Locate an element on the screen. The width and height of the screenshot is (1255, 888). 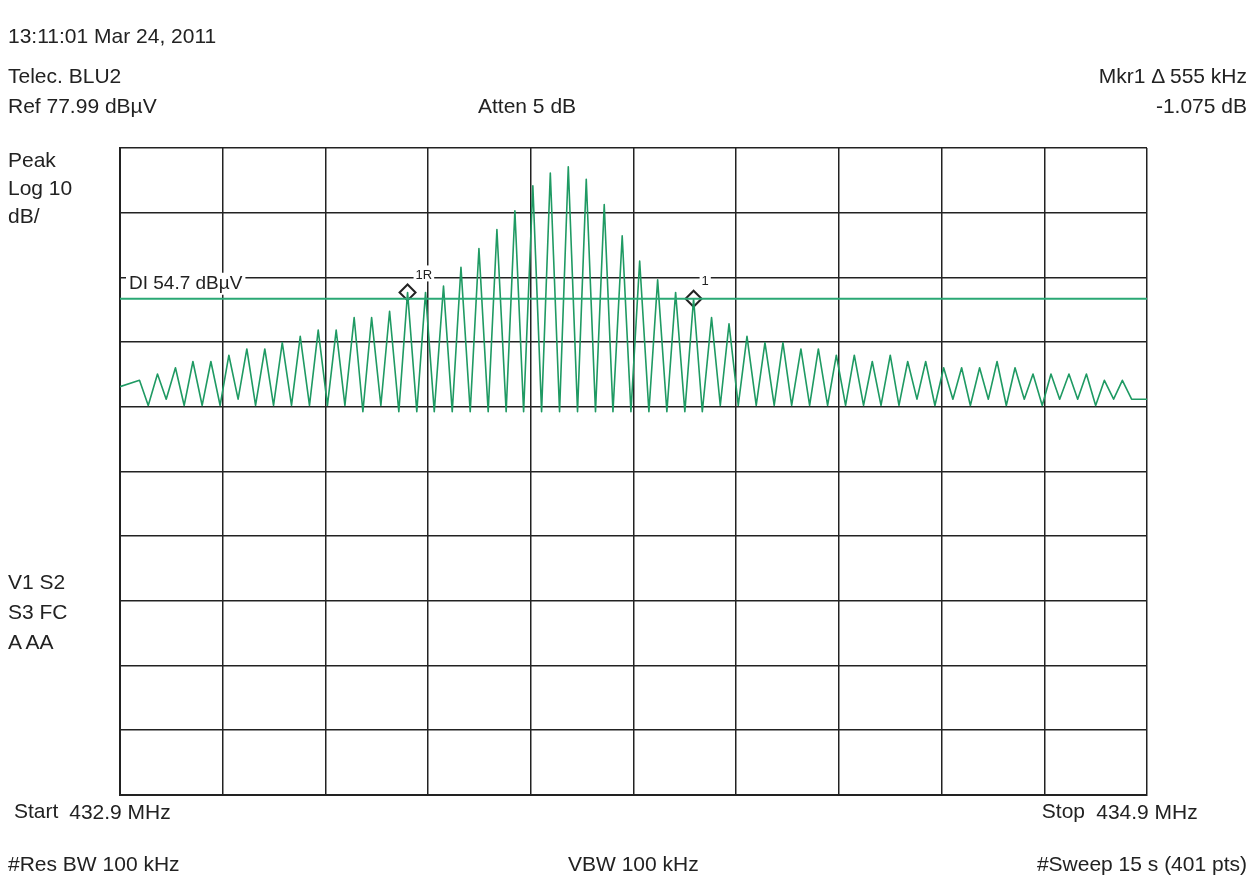
x-tick-label: 432.9 MHz is located at coordinates (120, 812).